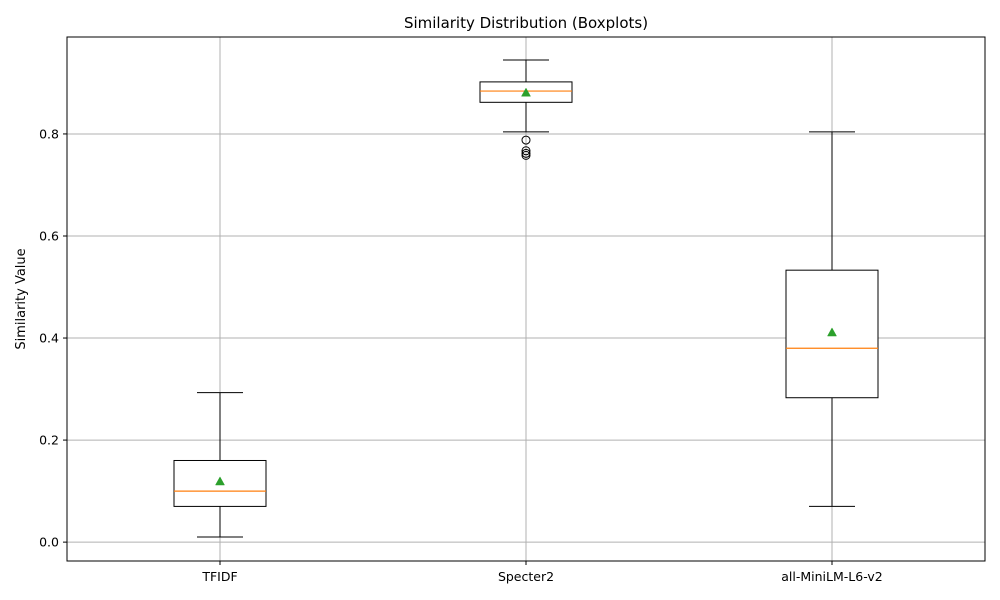  What do you see at coordinates (49, 542) in the screenshot?
I see `y-tick-label: 0.0` at bounding box center [49, 542].